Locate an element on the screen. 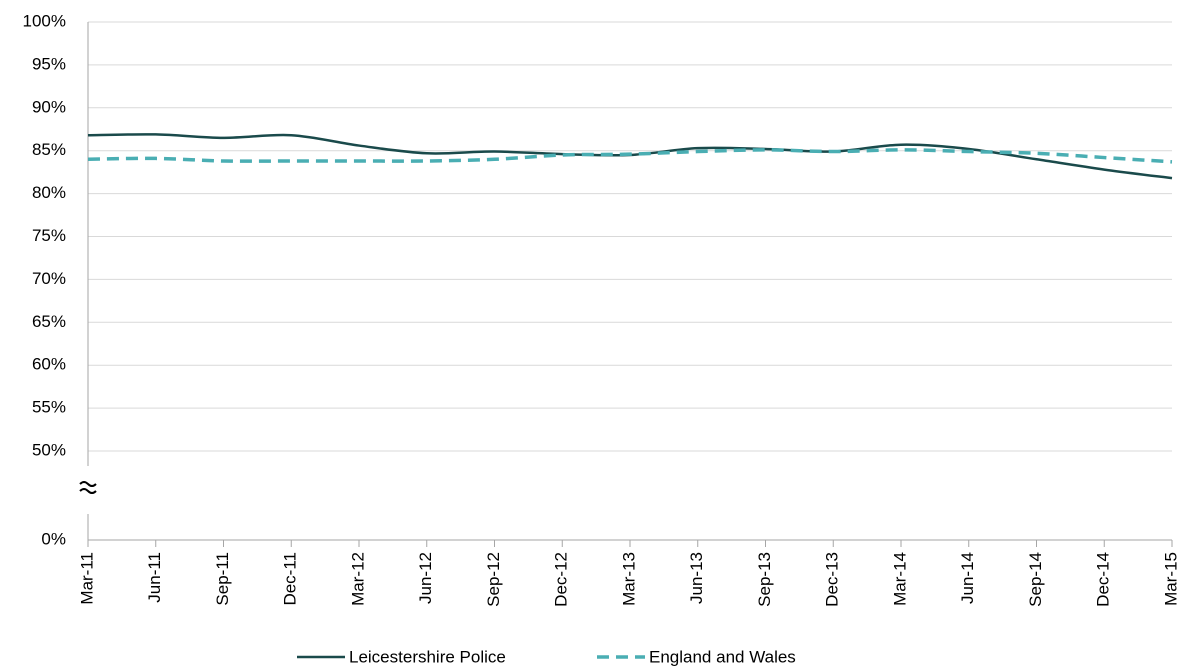 The width and height of the screenshot is (1185, 670). y-tick-label: 65% is located at coordinates (49, 321).